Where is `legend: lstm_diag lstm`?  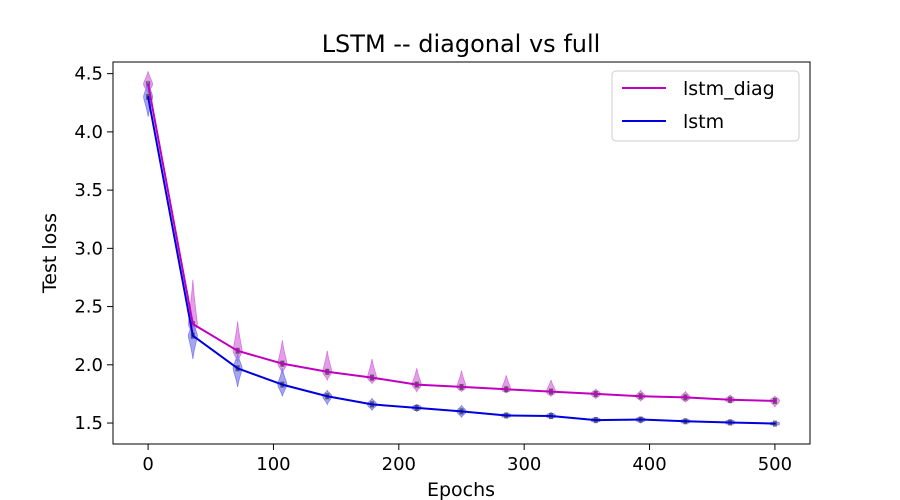
legend: lstm_diag lstm is located at coordinates (705, 106).